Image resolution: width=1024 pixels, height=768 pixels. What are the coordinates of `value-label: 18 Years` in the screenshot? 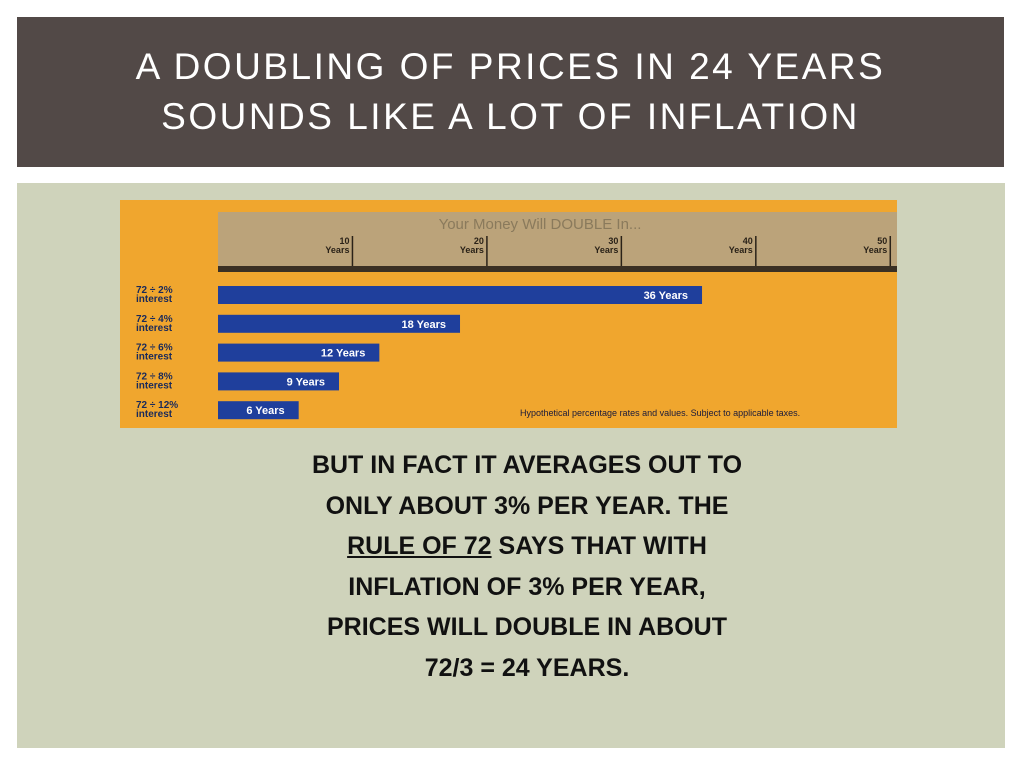 It's located at (424, 325).